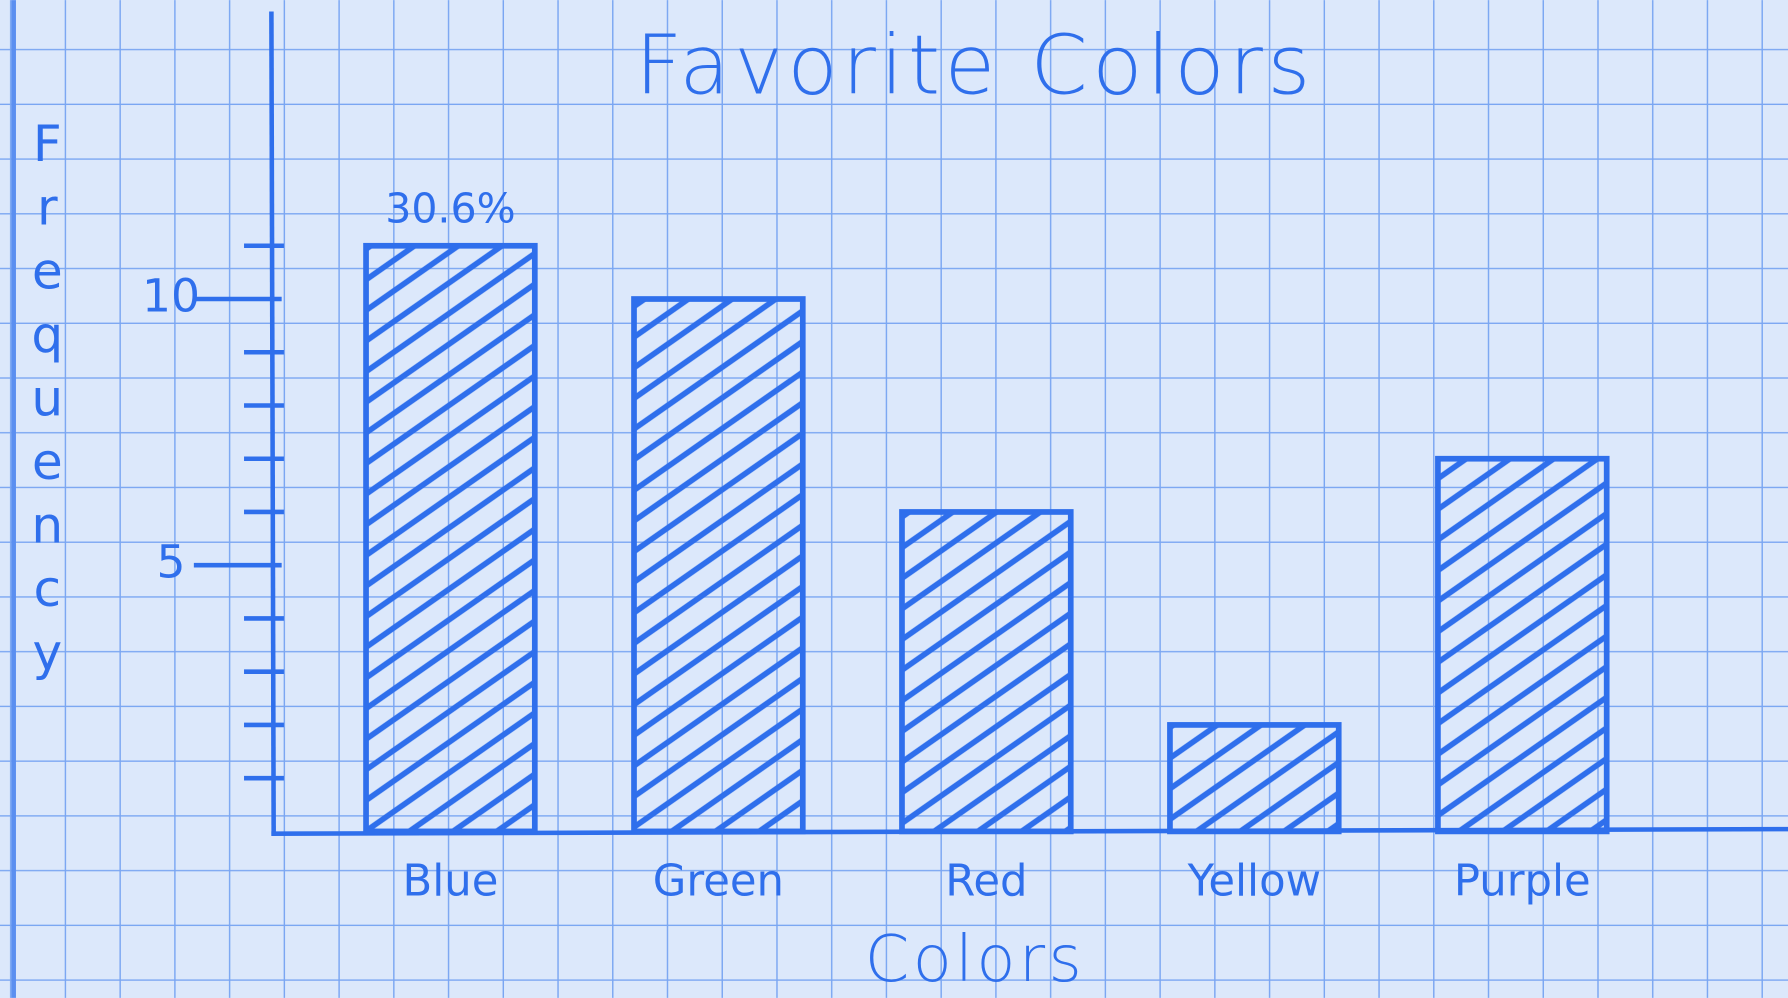 The width and height of the screenshot is (1788, 998). What do you see at coordinates (1254, 881) in the screenshot?
I see `x-tick-label: Yellow` at bounding box center [1254, 881].